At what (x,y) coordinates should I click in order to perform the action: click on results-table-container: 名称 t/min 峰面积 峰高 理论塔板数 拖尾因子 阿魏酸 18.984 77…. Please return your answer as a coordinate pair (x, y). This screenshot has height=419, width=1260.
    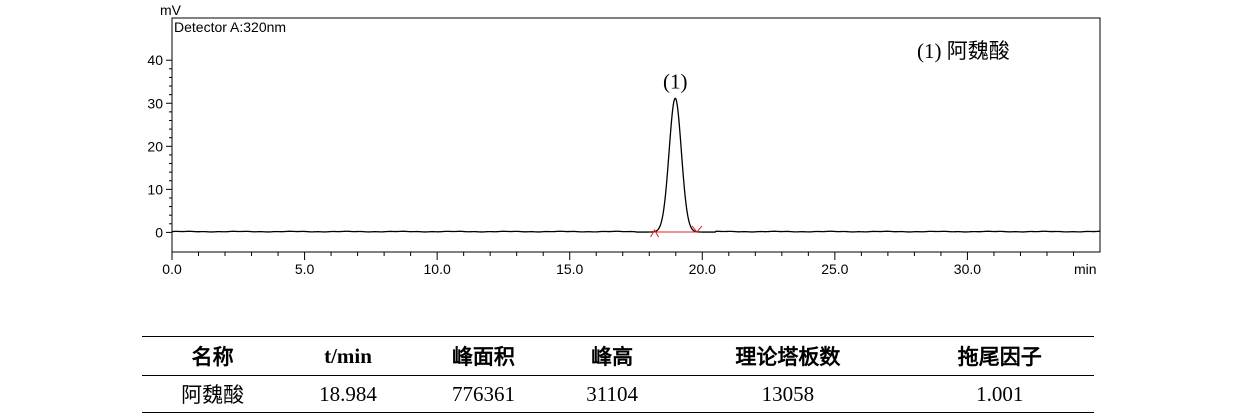
    Looking at the image, I should click on (618, 374).